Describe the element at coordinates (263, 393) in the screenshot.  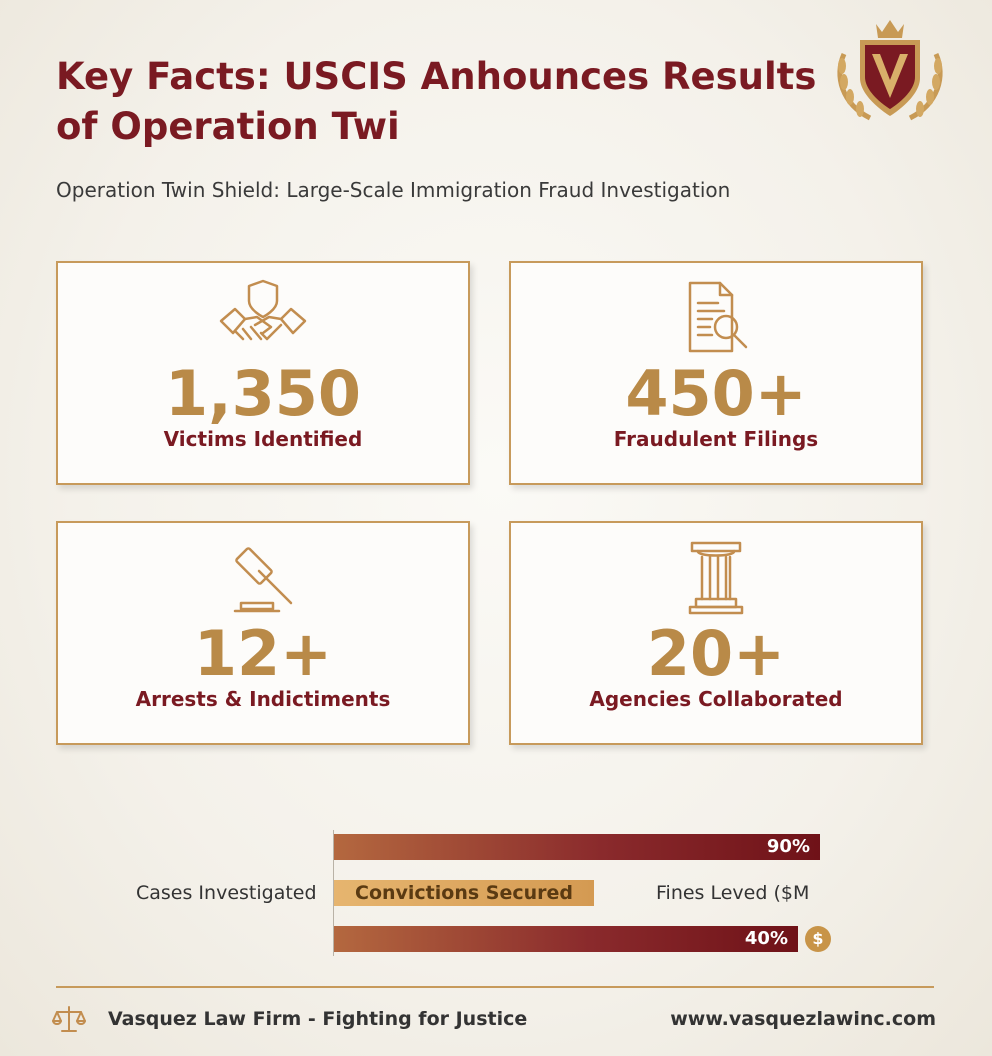
I see `stat-value: 1,350` at that location.